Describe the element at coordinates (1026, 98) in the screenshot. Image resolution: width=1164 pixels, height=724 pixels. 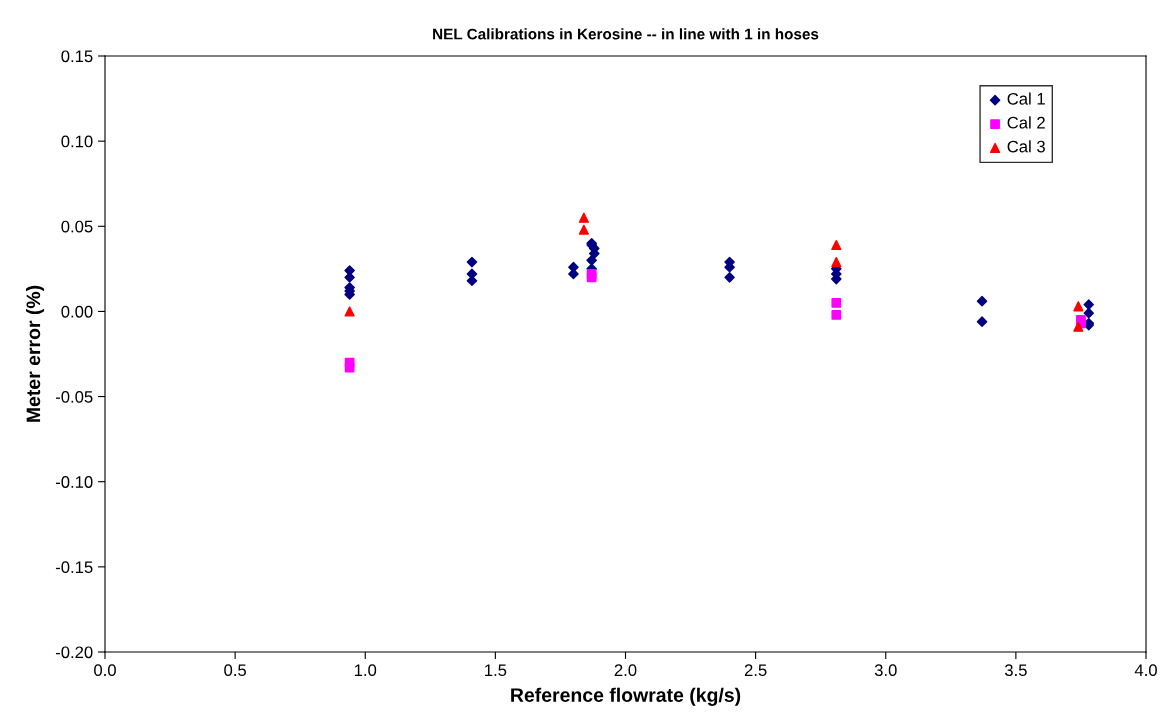
I see `legend-label: Cal 1` at that location.